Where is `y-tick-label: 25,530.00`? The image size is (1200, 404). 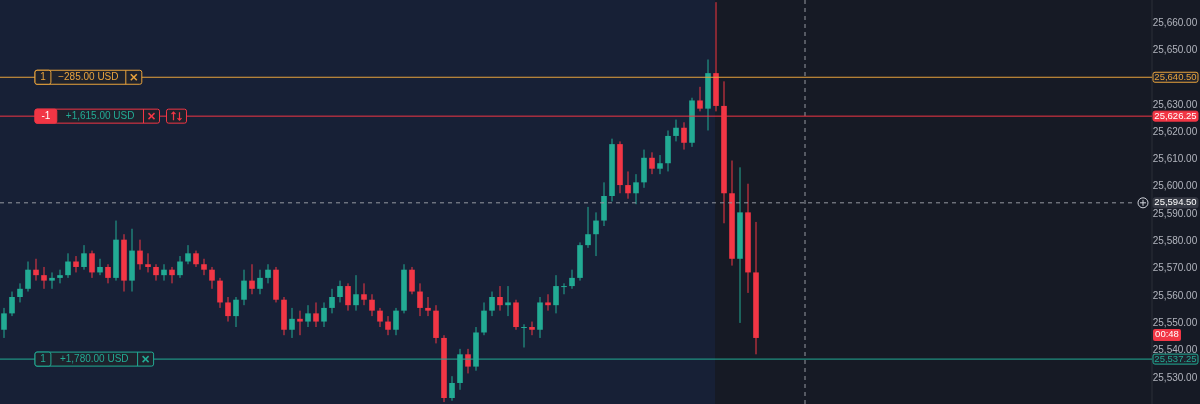
y-tick-label: 25,530.00 is located at coordinates (1175, 377).